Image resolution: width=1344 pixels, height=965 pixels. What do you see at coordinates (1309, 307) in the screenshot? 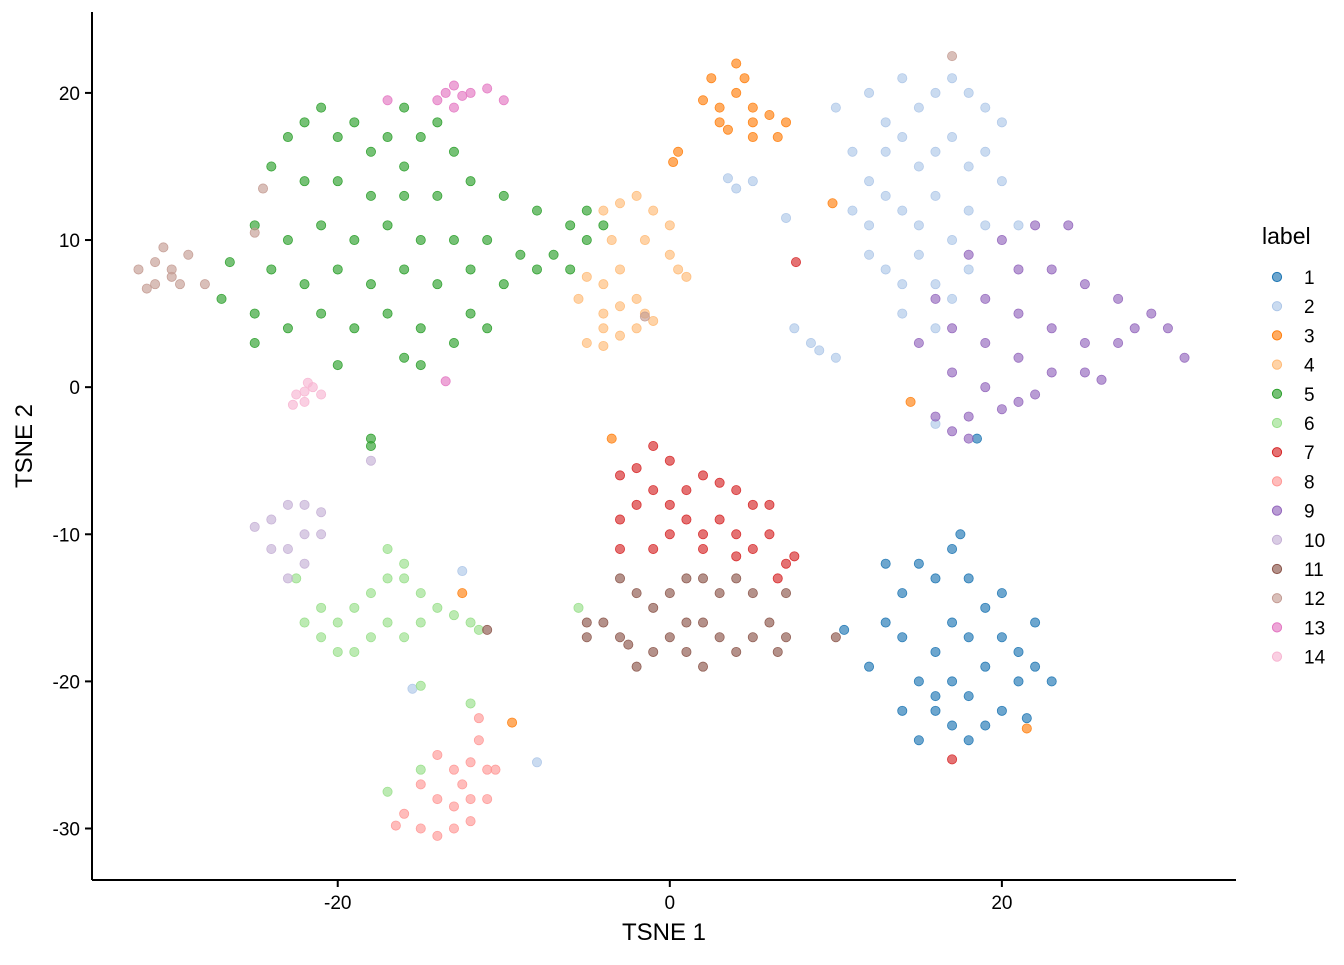
I see `legend-label: 2` at bounding box center [1309, 307].